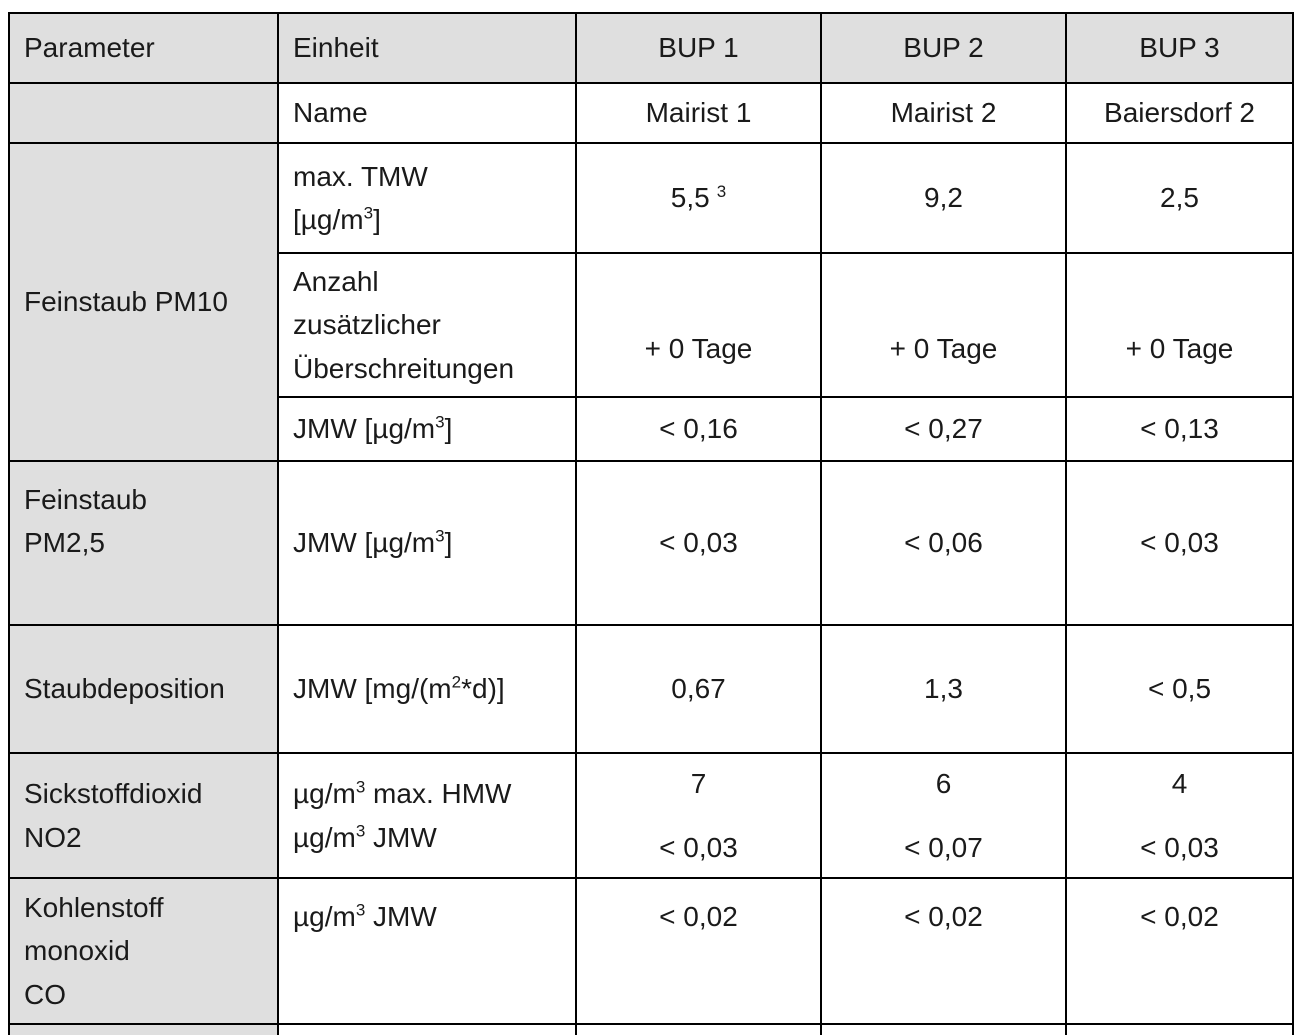 The height and width of the screenshot is (1035, 1300). Describe the element at coordinates (427, 325) in the screenshot. I see `pm10-exceedances-unit-cell: Anzahl zusätzlicher Überschreitungen` at that location.